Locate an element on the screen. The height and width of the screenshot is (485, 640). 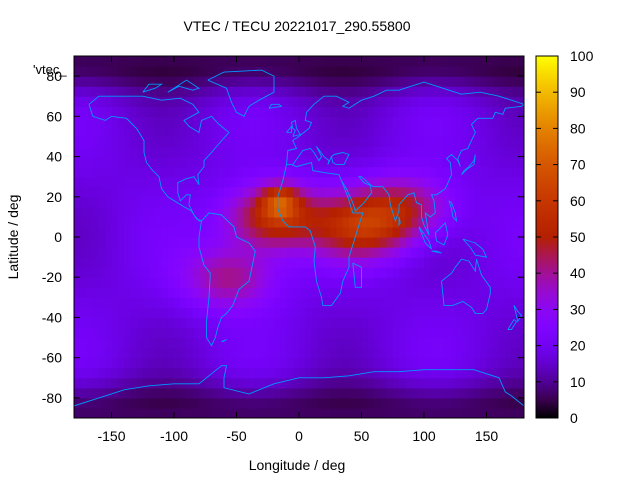
y-tick-label: -40 is located at coordinates (52, 317).